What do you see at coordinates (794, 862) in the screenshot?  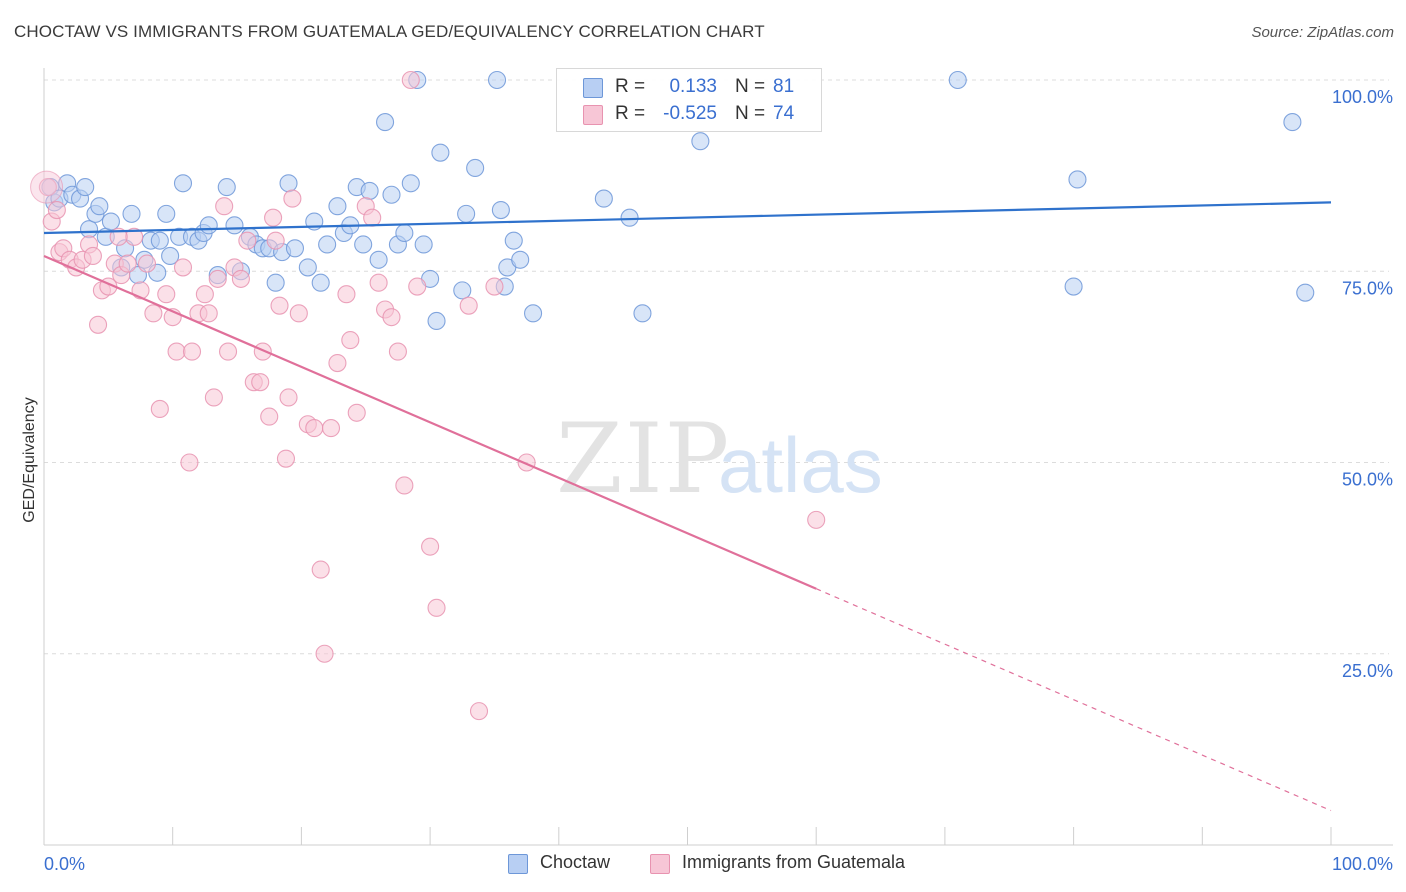 I see `legend-label-guatemala: Immigrants from Guatemala` at bounding box center [794, 862].